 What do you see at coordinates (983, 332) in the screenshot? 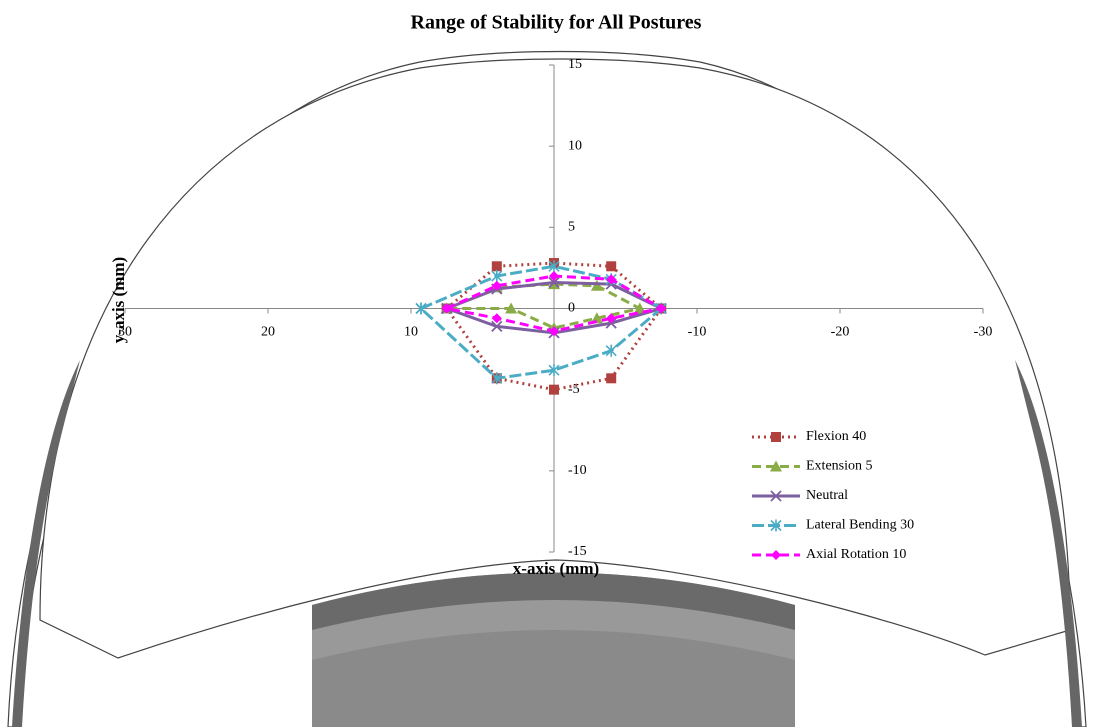
I see `x-tick-label: -30` at bounding box center [983, 332].